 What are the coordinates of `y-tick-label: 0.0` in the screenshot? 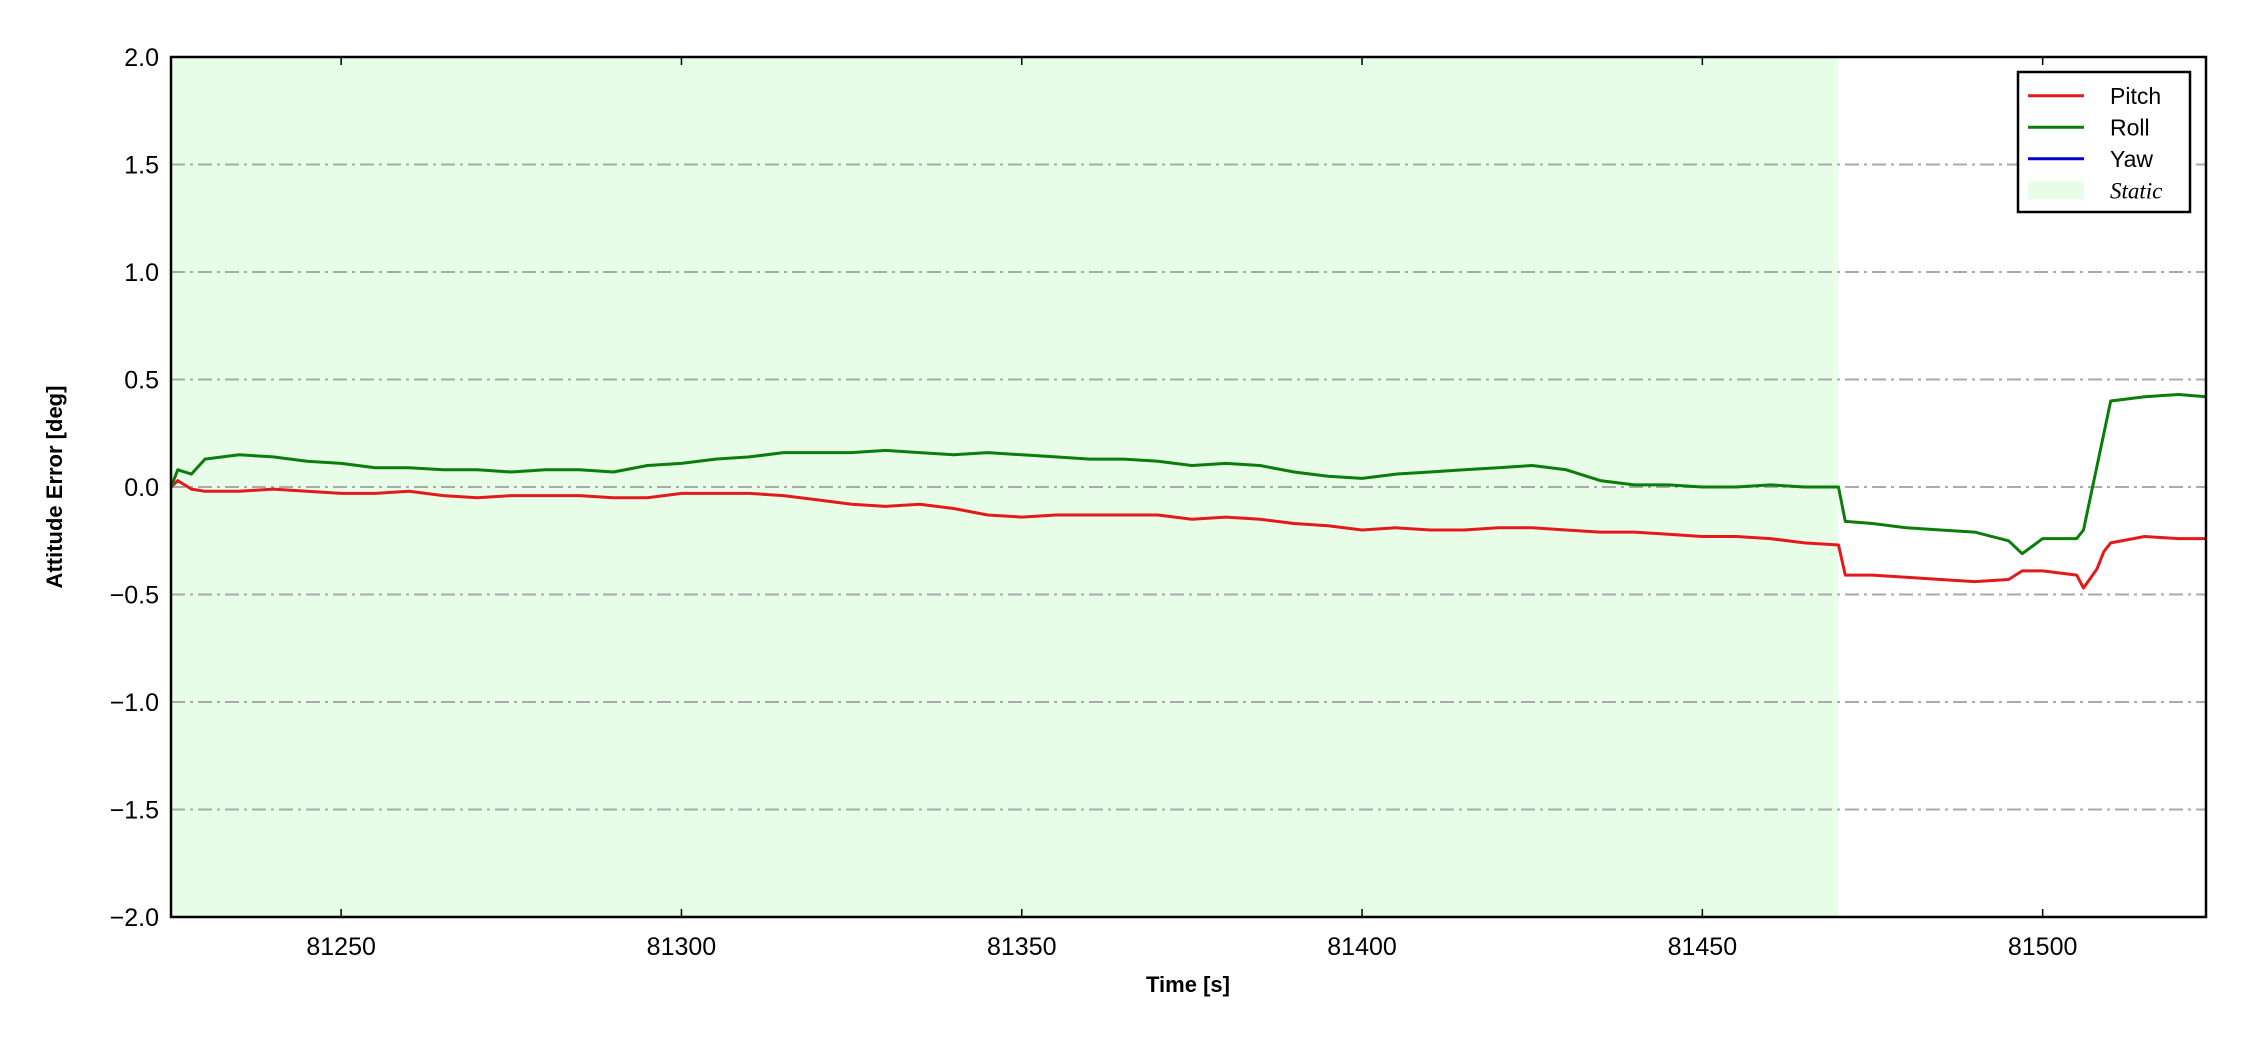 It's located at (141, 488).